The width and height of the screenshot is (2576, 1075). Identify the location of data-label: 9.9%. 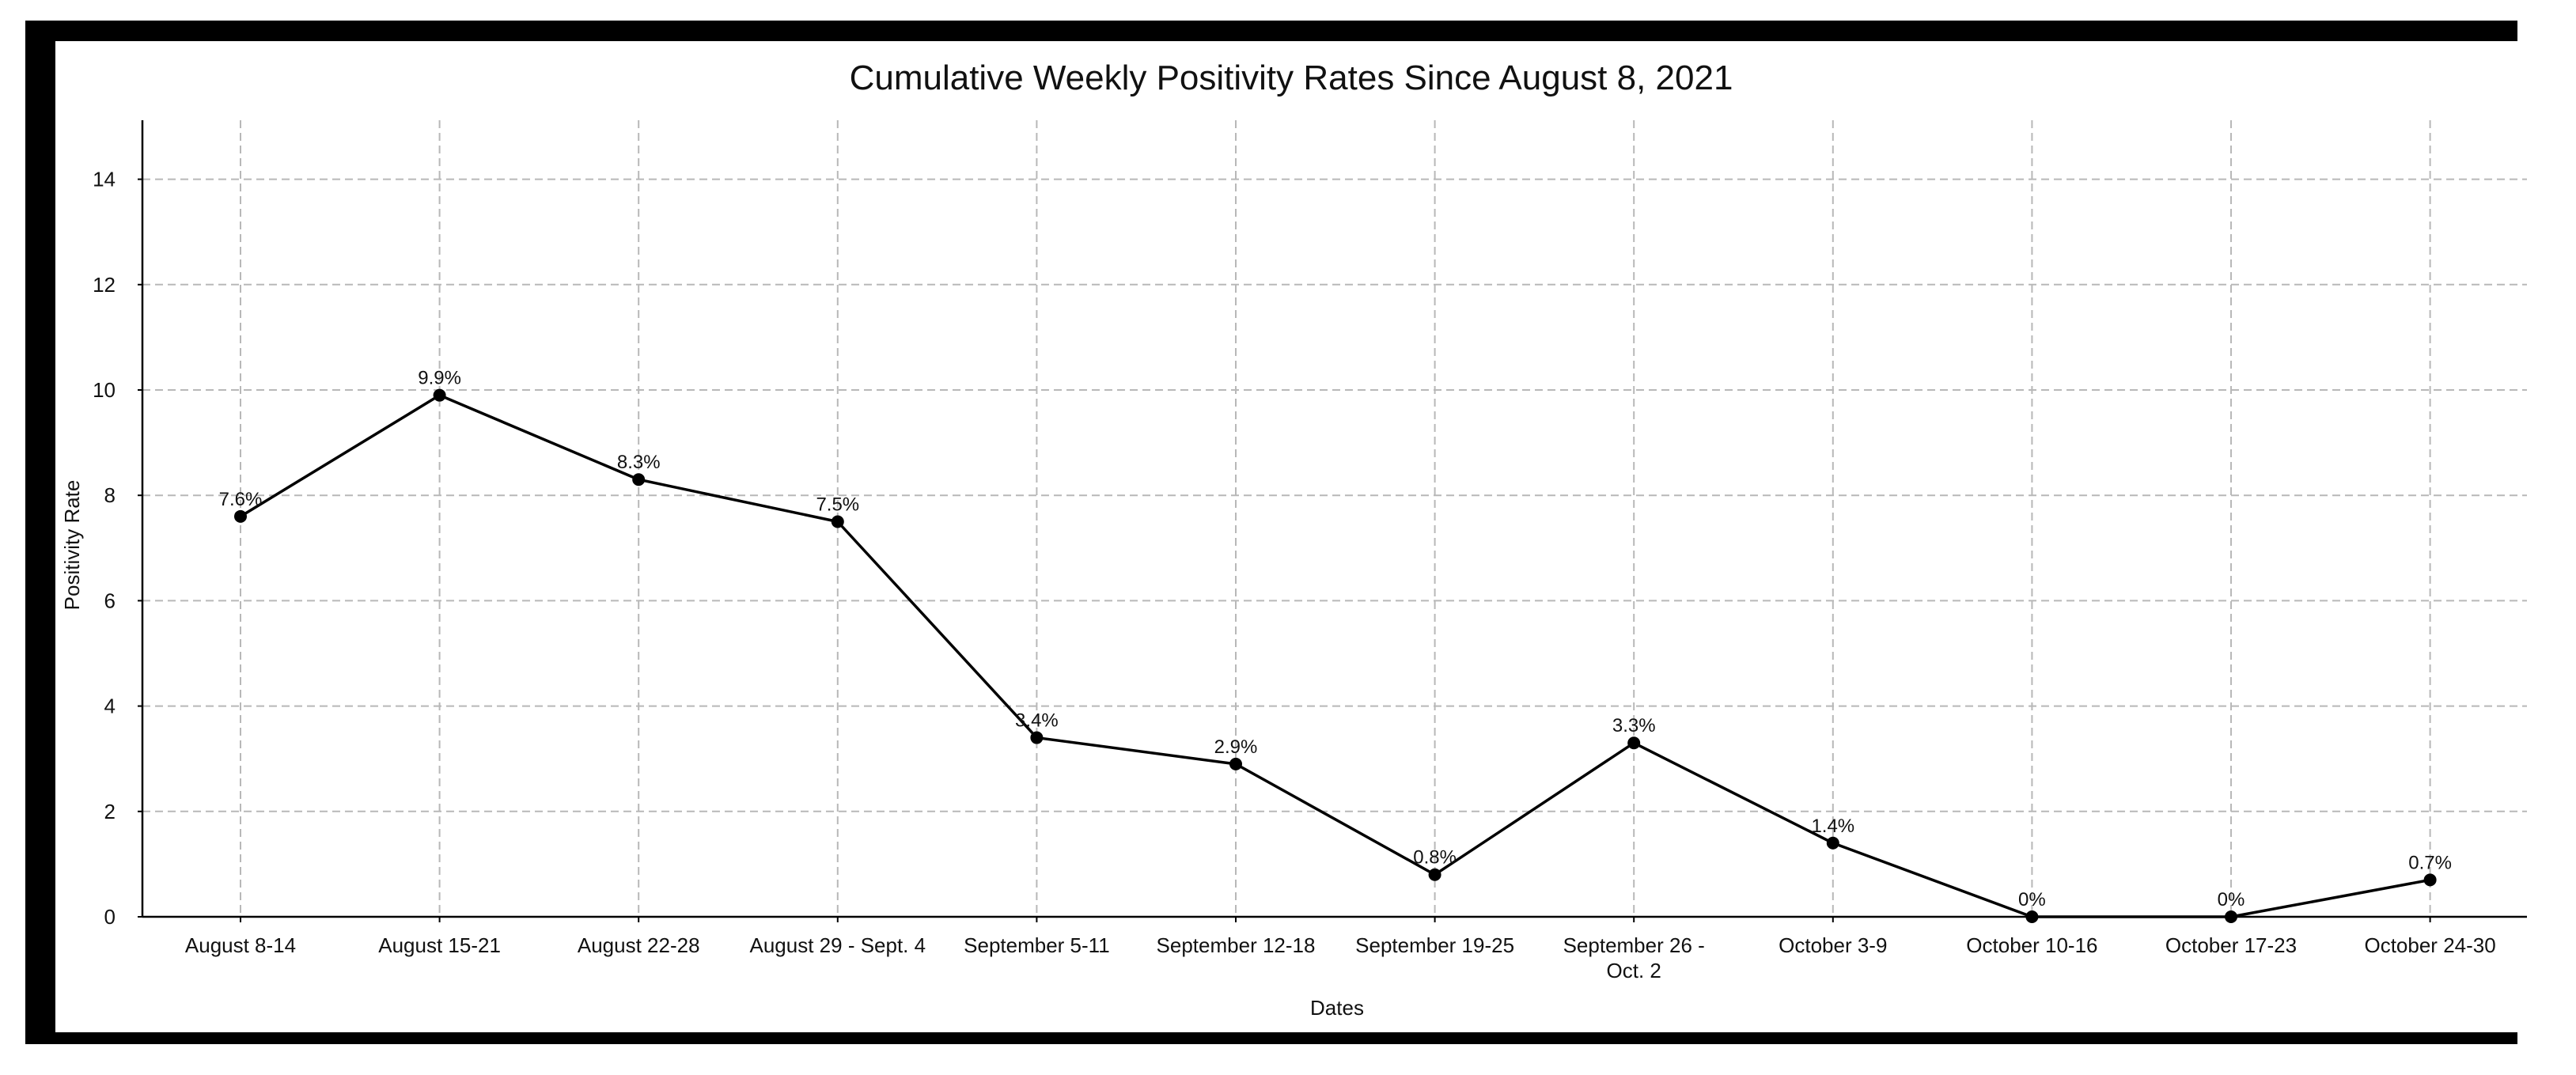
(439, 378).